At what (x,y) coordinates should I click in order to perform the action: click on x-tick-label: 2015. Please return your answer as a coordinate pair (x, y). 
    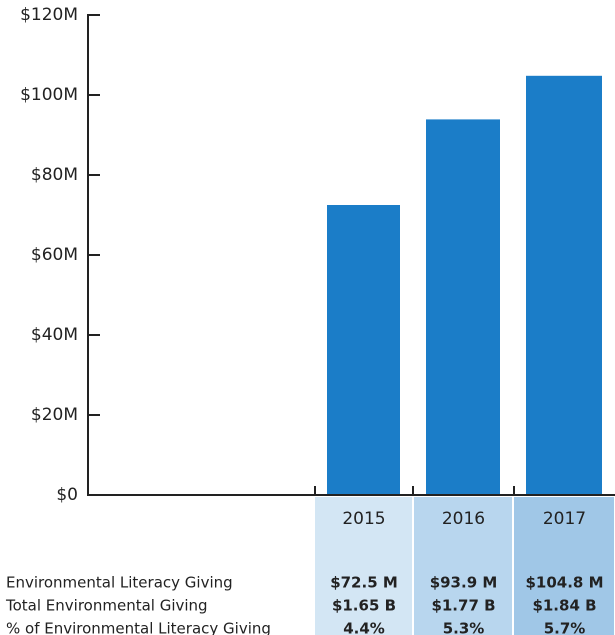
    Looking at the image, I should click on (363, 519).